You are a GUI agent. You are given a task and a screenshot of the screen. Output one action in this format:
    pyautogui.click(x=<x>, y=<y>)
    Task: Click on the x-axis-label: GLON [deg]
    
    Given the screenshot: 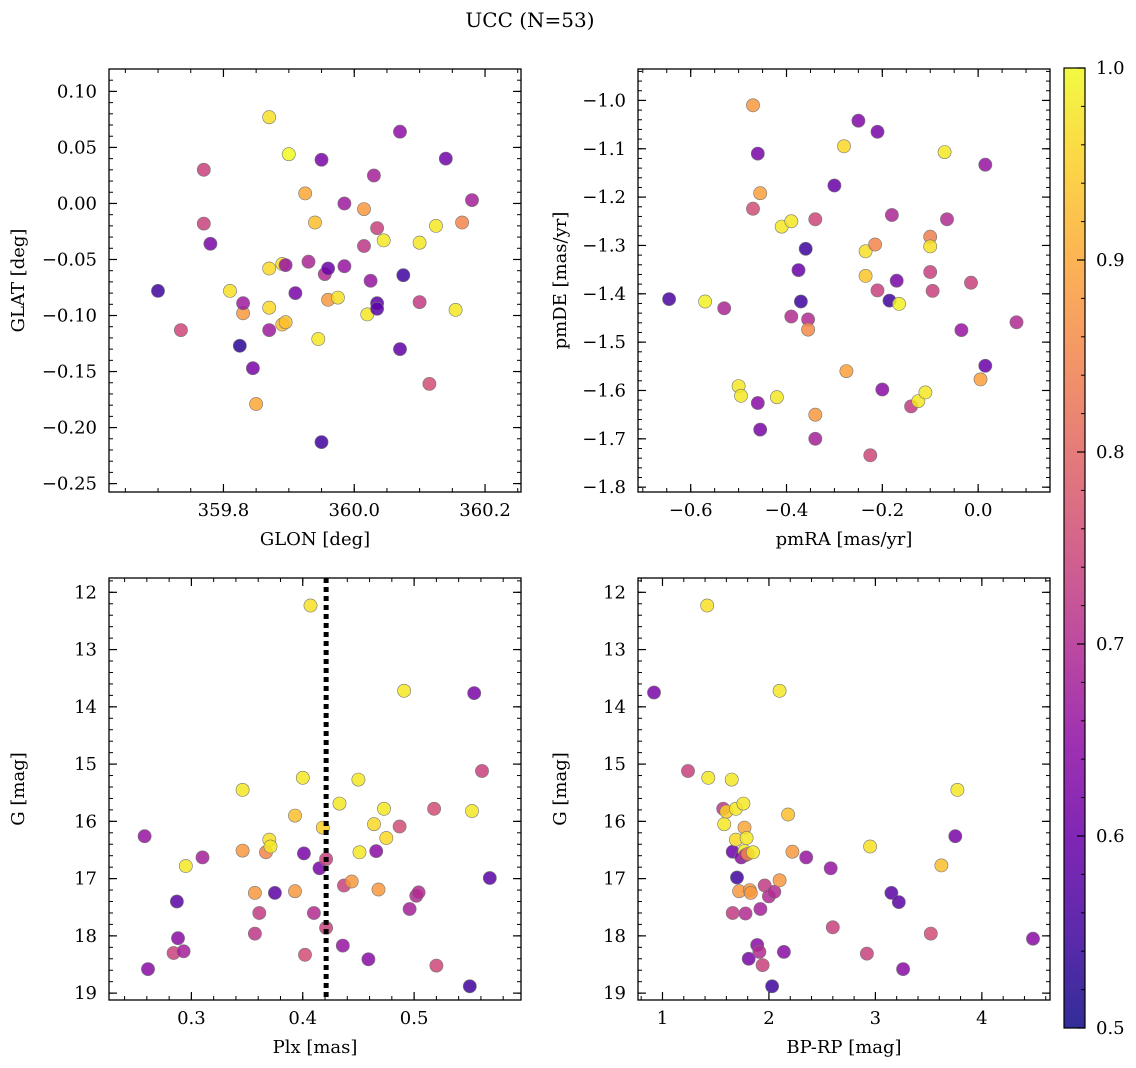 What is the action you would take?
    pyautogui.click(x=315, y=539)
    